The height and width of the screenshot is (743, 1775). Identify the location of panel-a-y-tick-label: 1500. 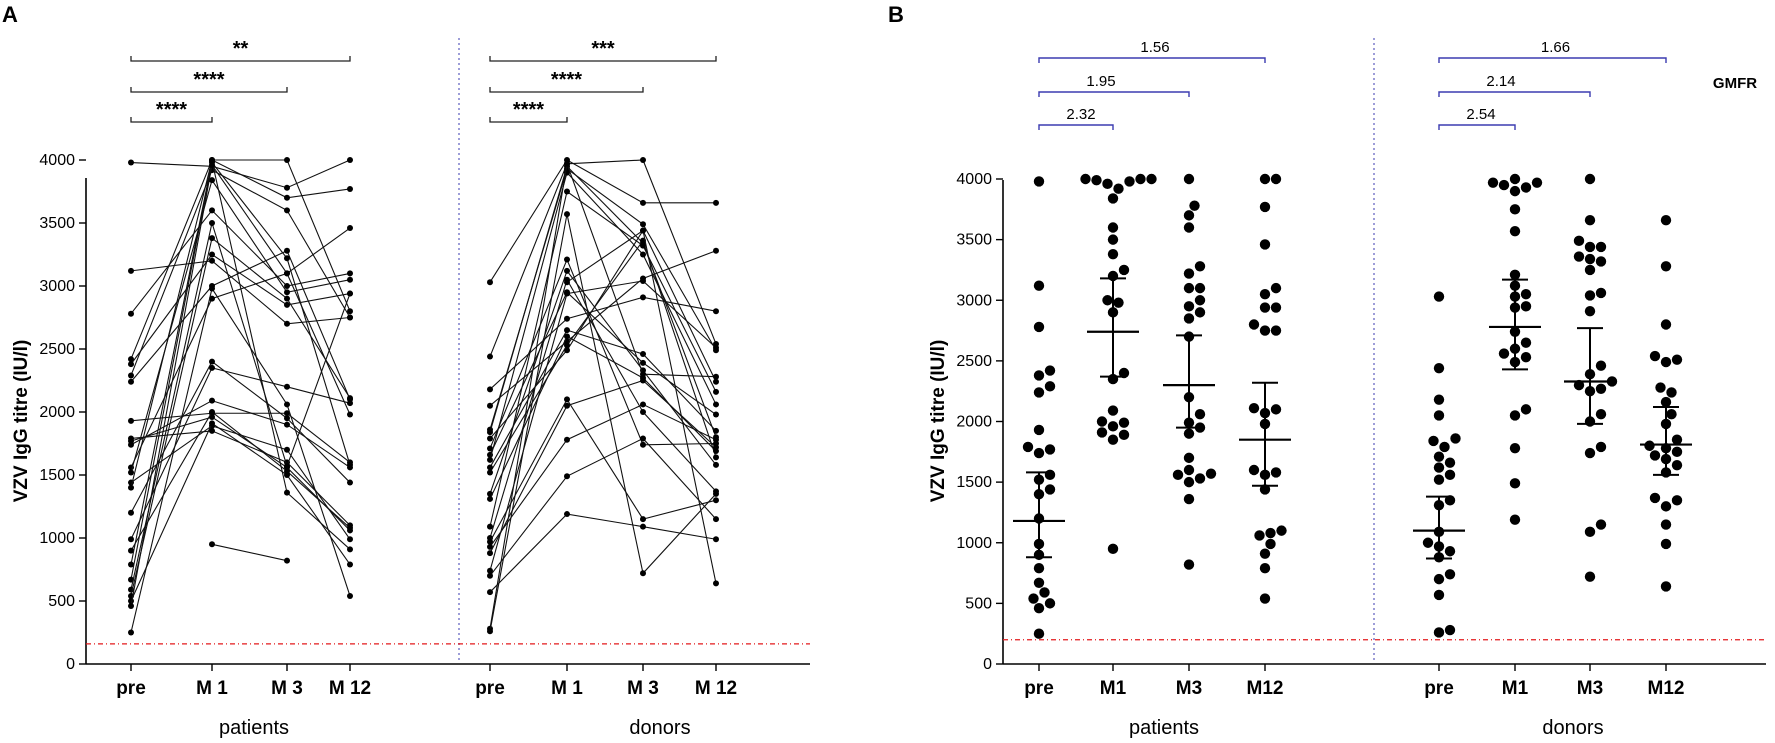
(57, 475).